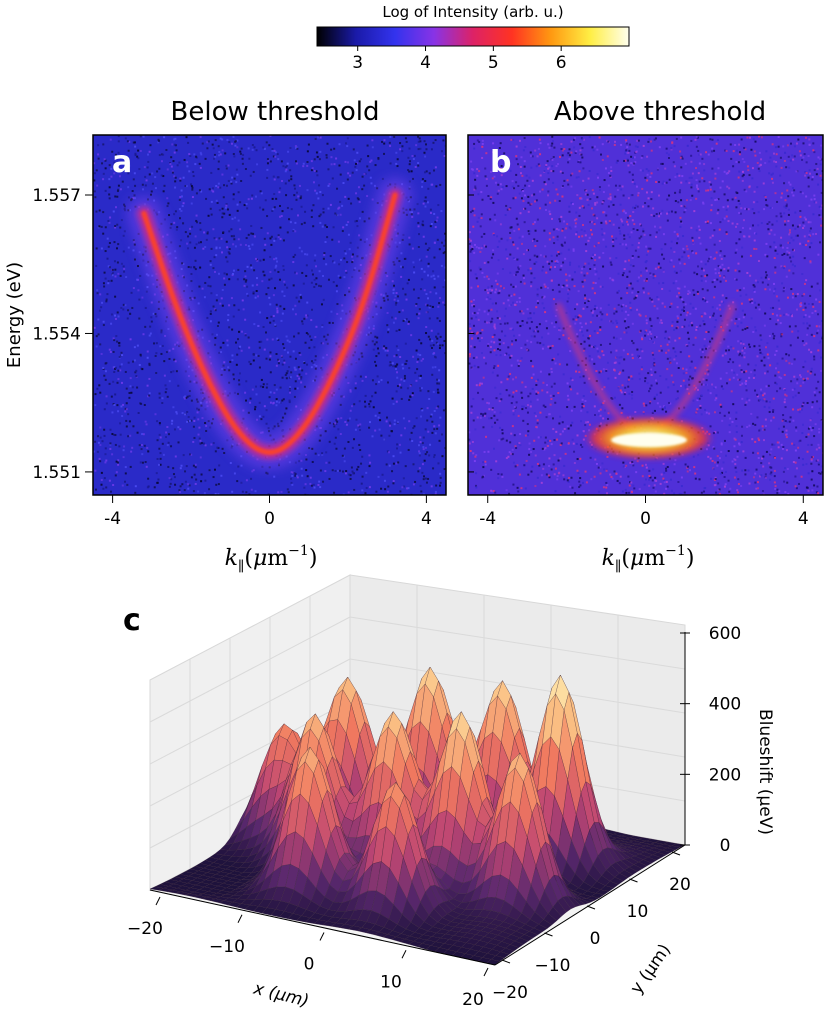  I want to click on y-axis-label: y (μm), so click(651, 968).